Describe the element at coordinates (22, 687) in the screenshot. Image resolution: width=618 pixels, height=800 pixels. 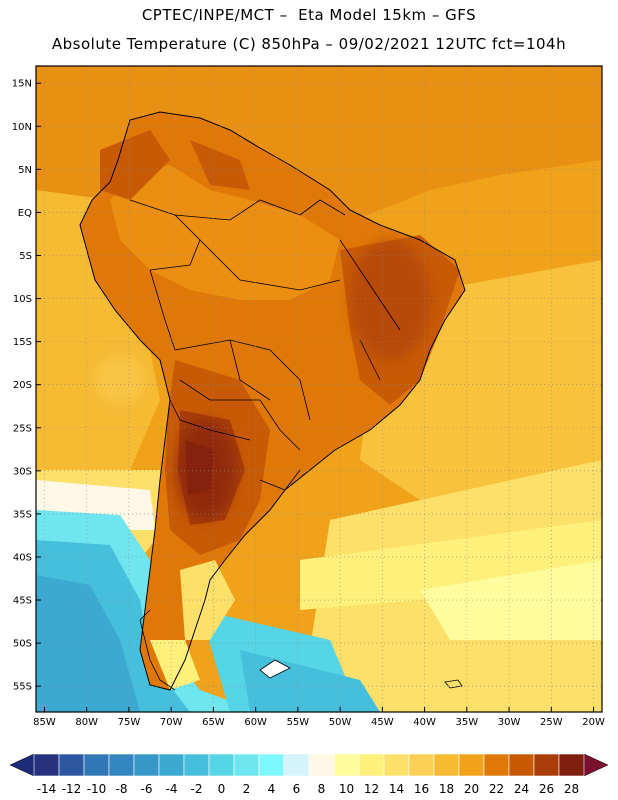
I see `lat-label: 55S` at that location.